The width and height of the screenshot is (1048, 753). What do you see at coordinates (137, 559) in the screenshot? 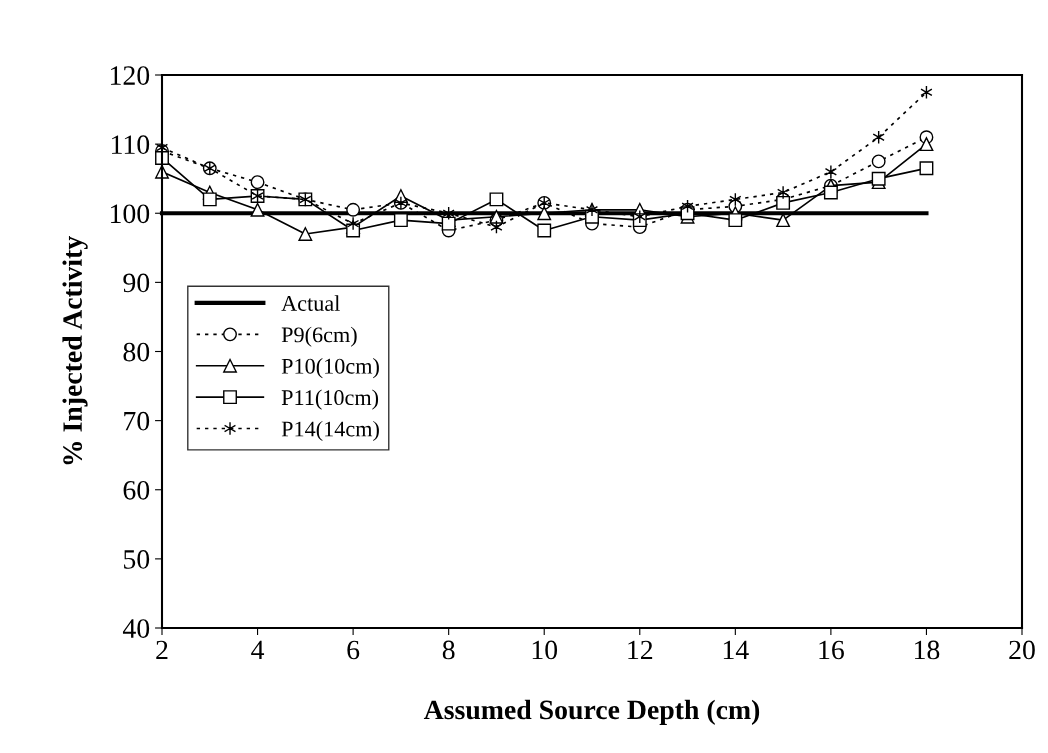
I see `y-tick-label: 50` at bounding box center [137, 559].